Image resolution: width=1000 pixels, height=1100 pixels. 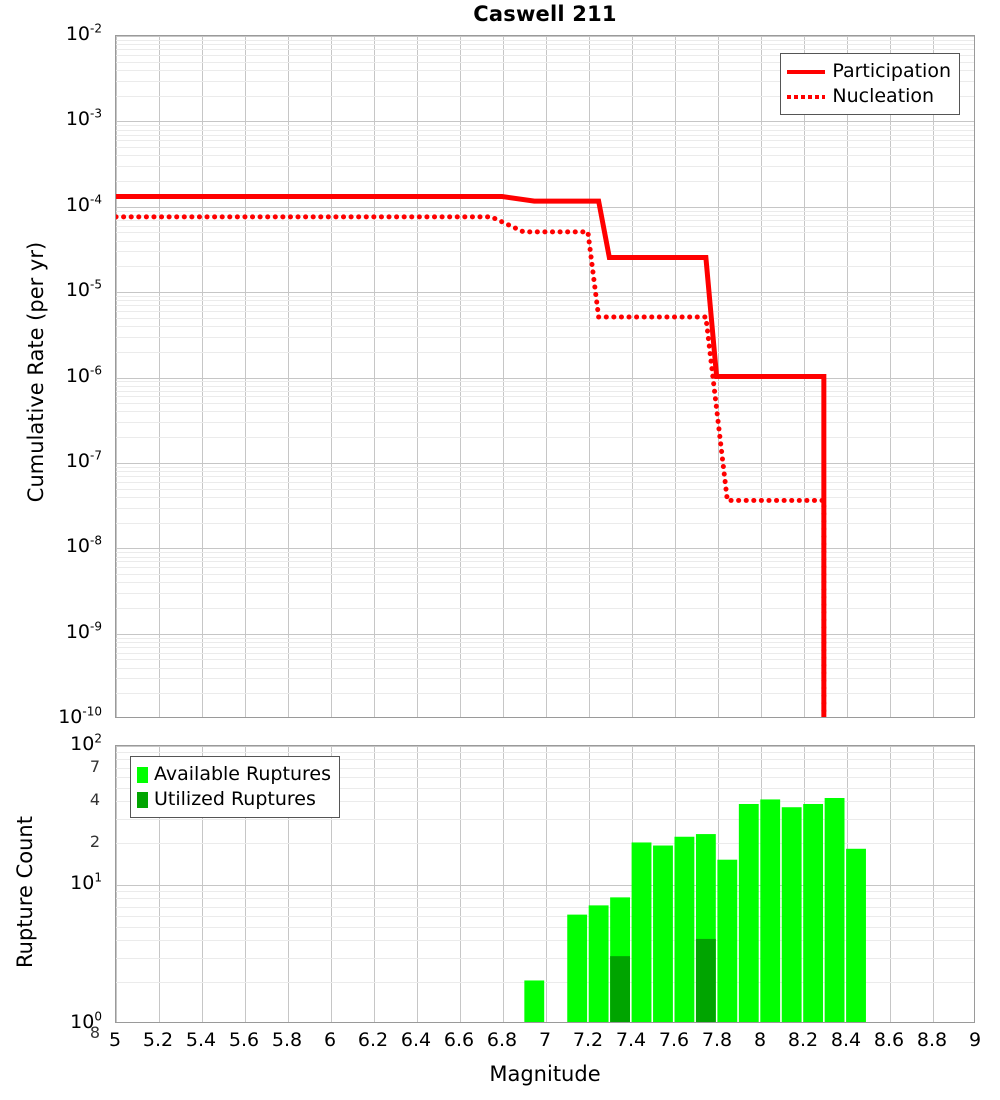 What do you see at coordinates (416, 1040) in the screenshot?
I see `x-tick-label: 6.4` at bounding box center [416, 1040].